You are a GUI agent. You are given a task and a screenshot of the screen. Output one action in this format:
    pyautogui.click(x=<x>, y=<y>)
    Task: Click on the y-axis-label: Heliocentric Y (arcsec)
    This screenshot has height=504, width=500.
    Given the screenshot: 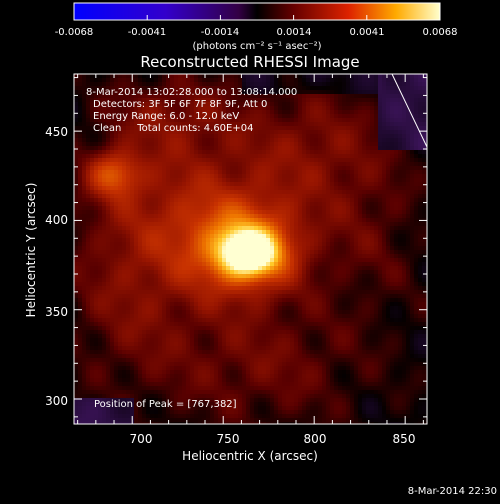 What is the action you would take?
    pyautogui.click(x=31, y=250)
    